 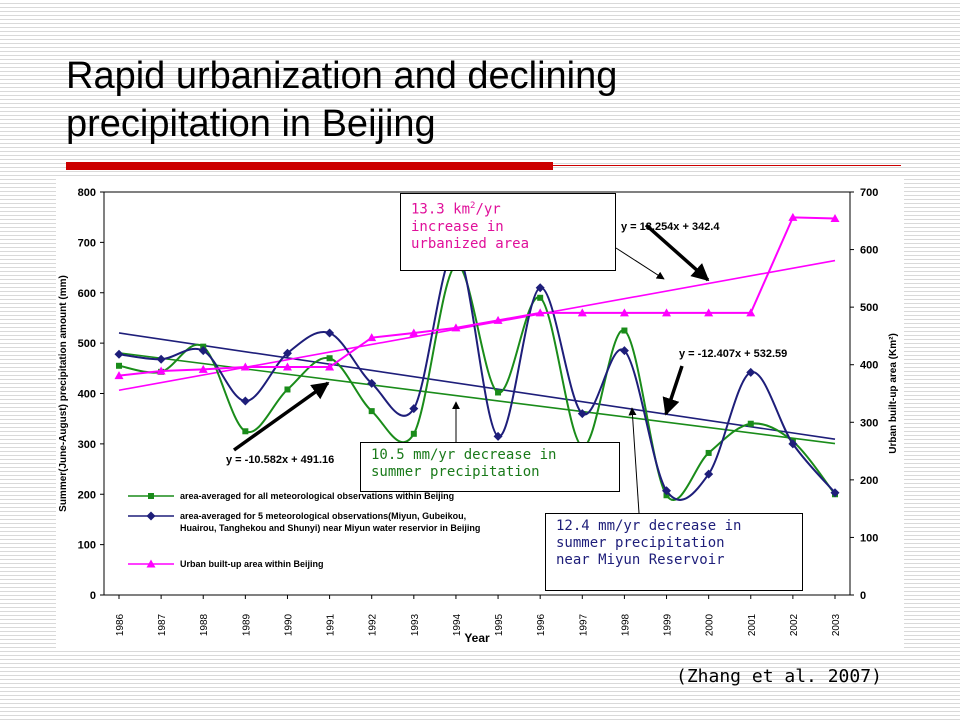 I want to click on x-tick-label: 1999, so click(x=668, y=624).